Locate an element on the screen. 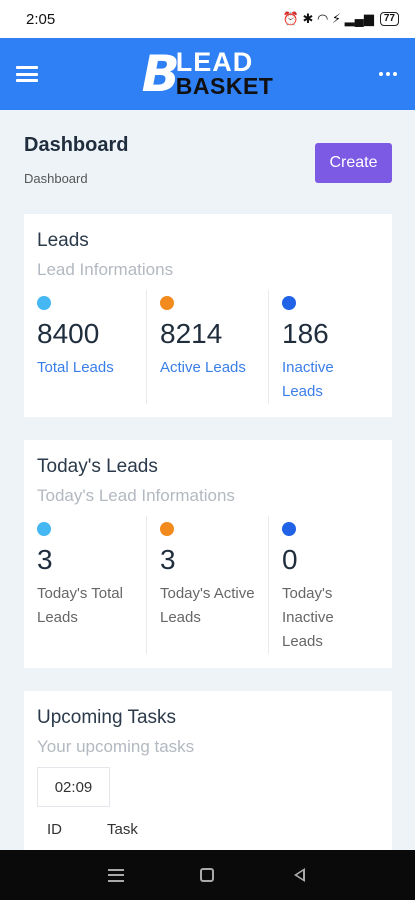 This screenshot has height=900, width=415. breadcrumb: Dashboard is located at coordinates (56, 178).